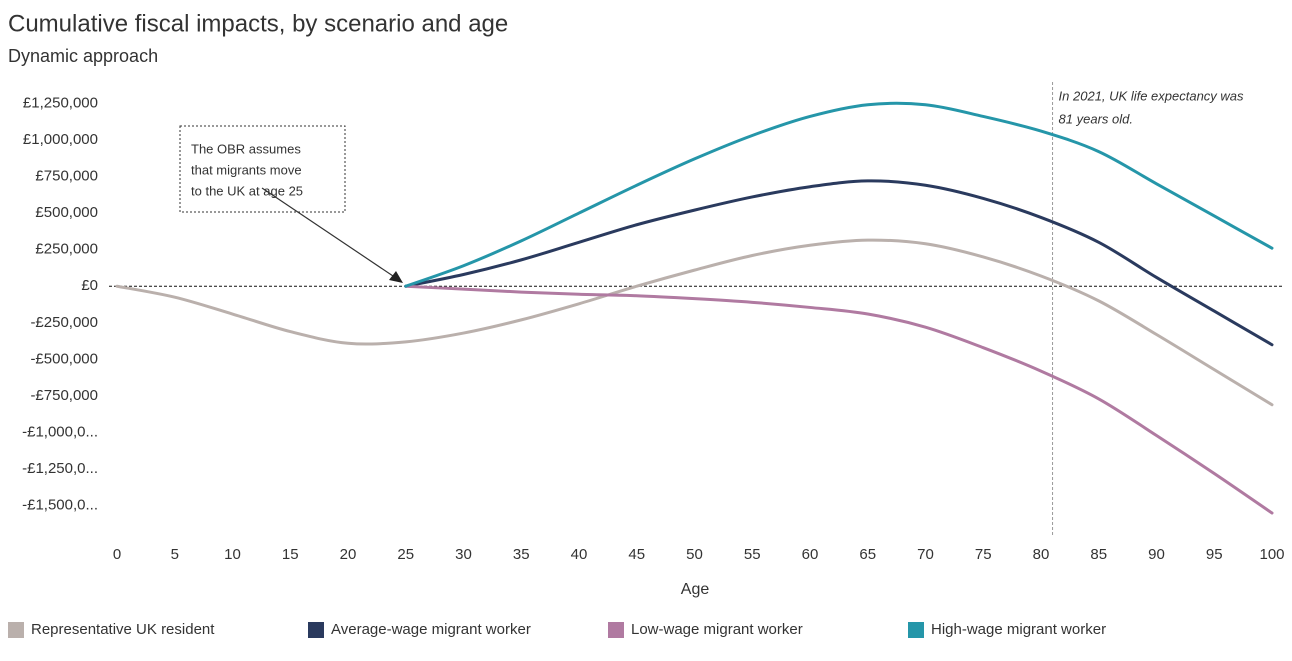 Image resolution: width=1292 pixels, height=661 pixels. Describe the element at coordinates (175, 554) in the screenshot. I see `x-tick-label: 5` at that location.